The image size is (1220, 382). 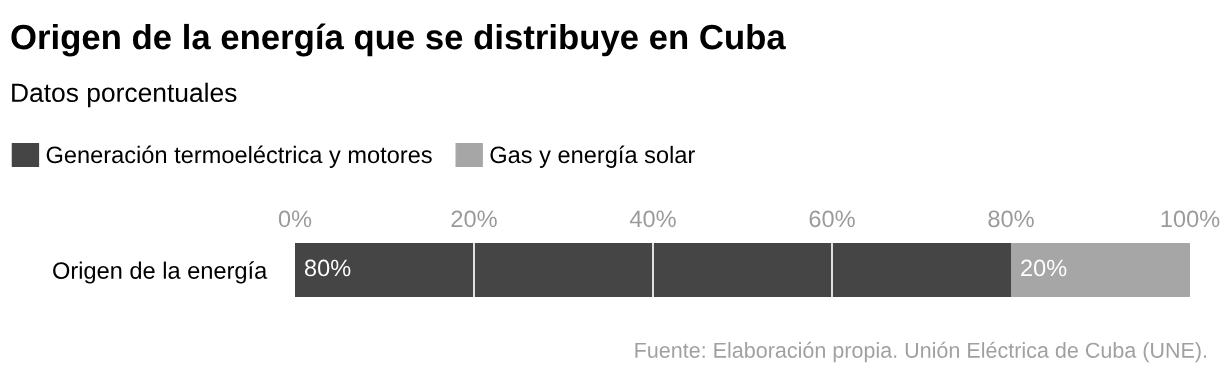 I want to click on x-tick-label: 40%, so click(x=652, y=219).